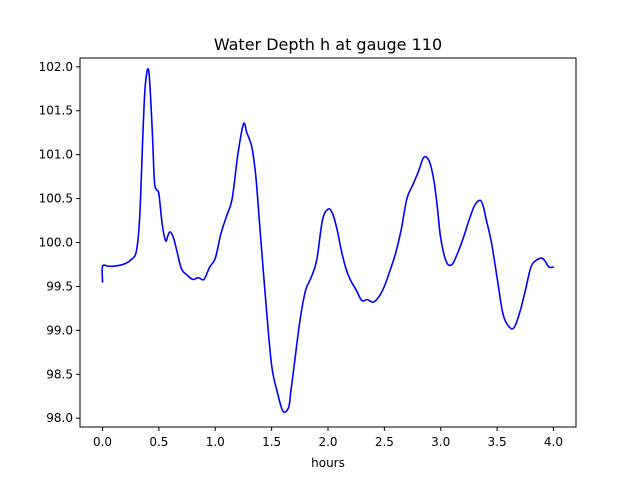 The width and height of the screenshot is (640, 480). I want to click on x-tick-label: 4.0, so click(553, 442).